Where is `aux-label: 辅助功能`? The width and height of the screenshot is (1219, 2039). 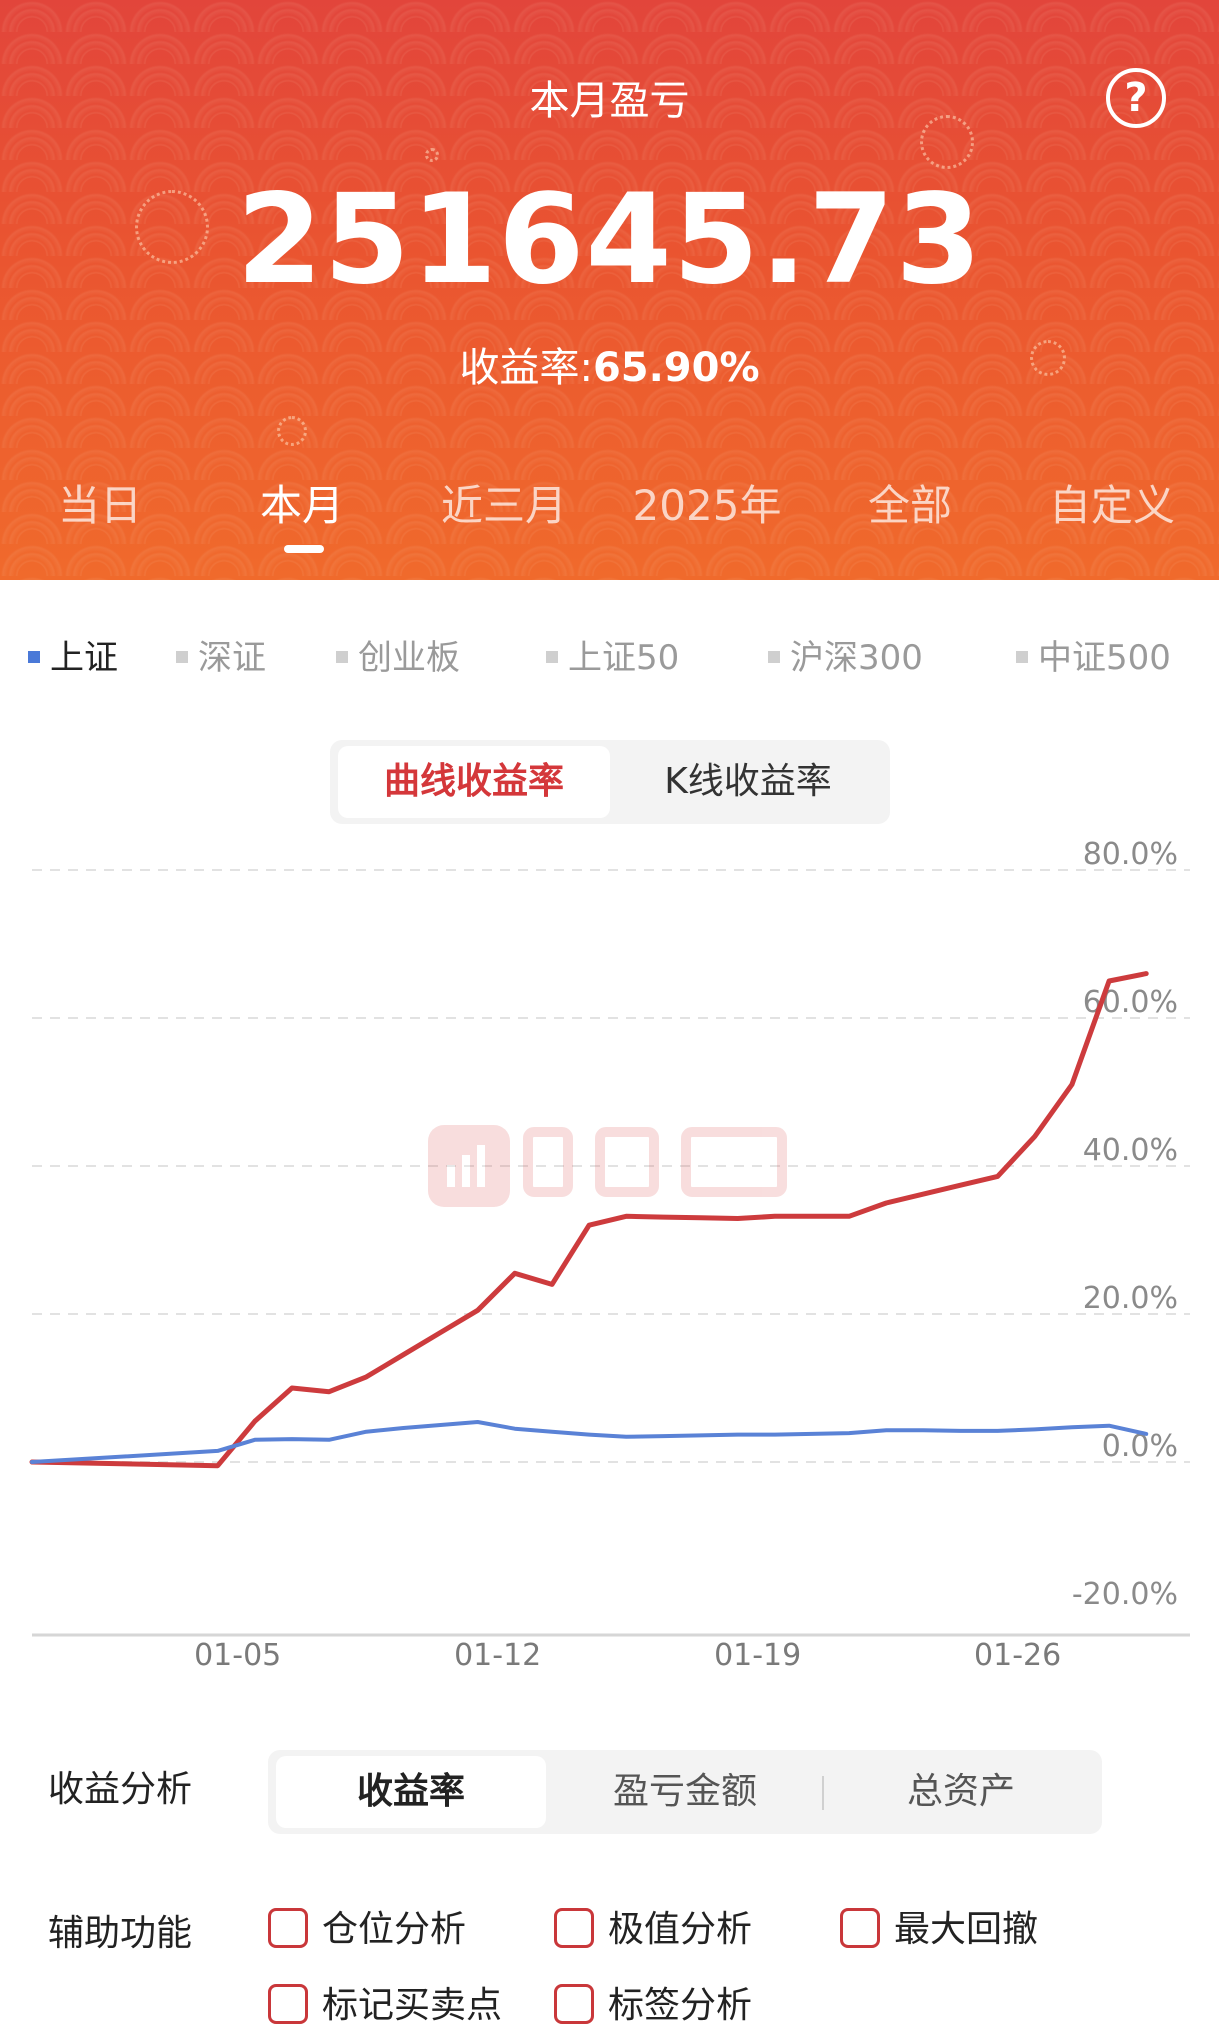 aux-label: 辅助功能 is located at coordinates (120, 1933).